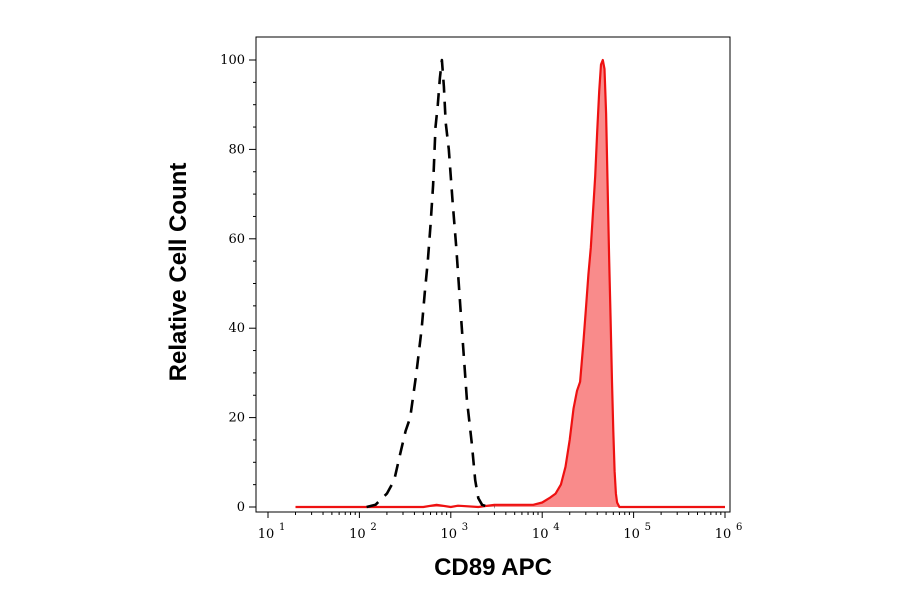 Image resolution: width=900 pixels, height=594 pixels. Describe the element at coordinates (648, 527) in the screenshot. I see `x-tick-exponent: 5` at that location.